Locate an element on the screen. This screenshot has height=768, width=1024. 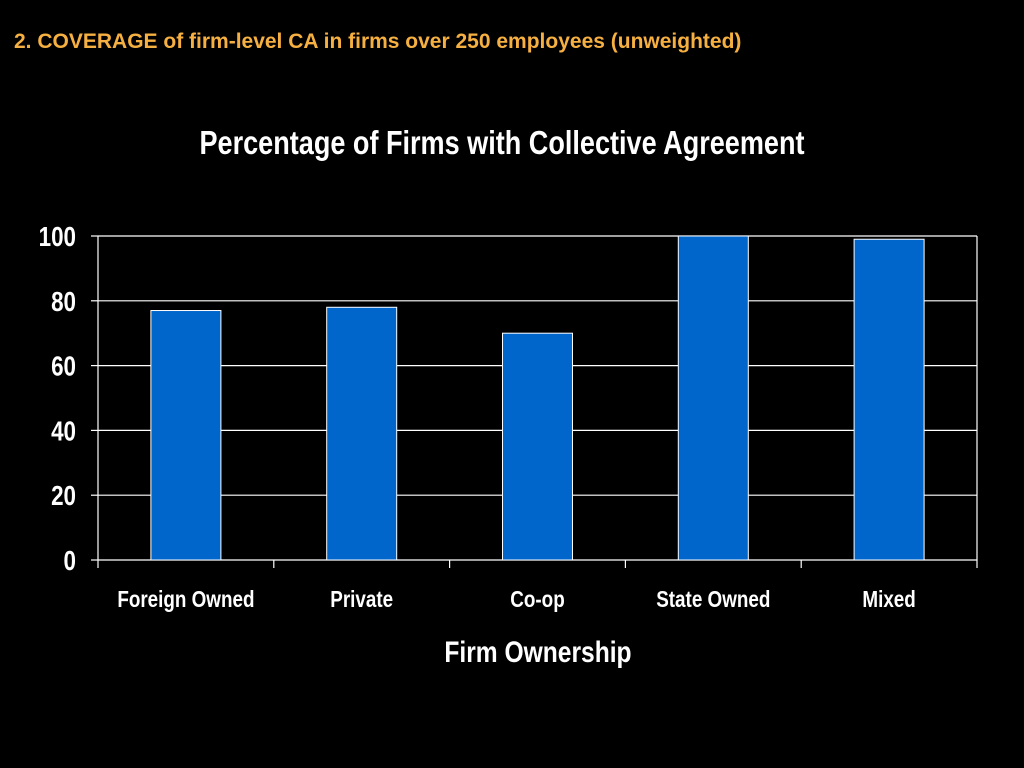
bar-state-owned is located at coordinates (713, 398).